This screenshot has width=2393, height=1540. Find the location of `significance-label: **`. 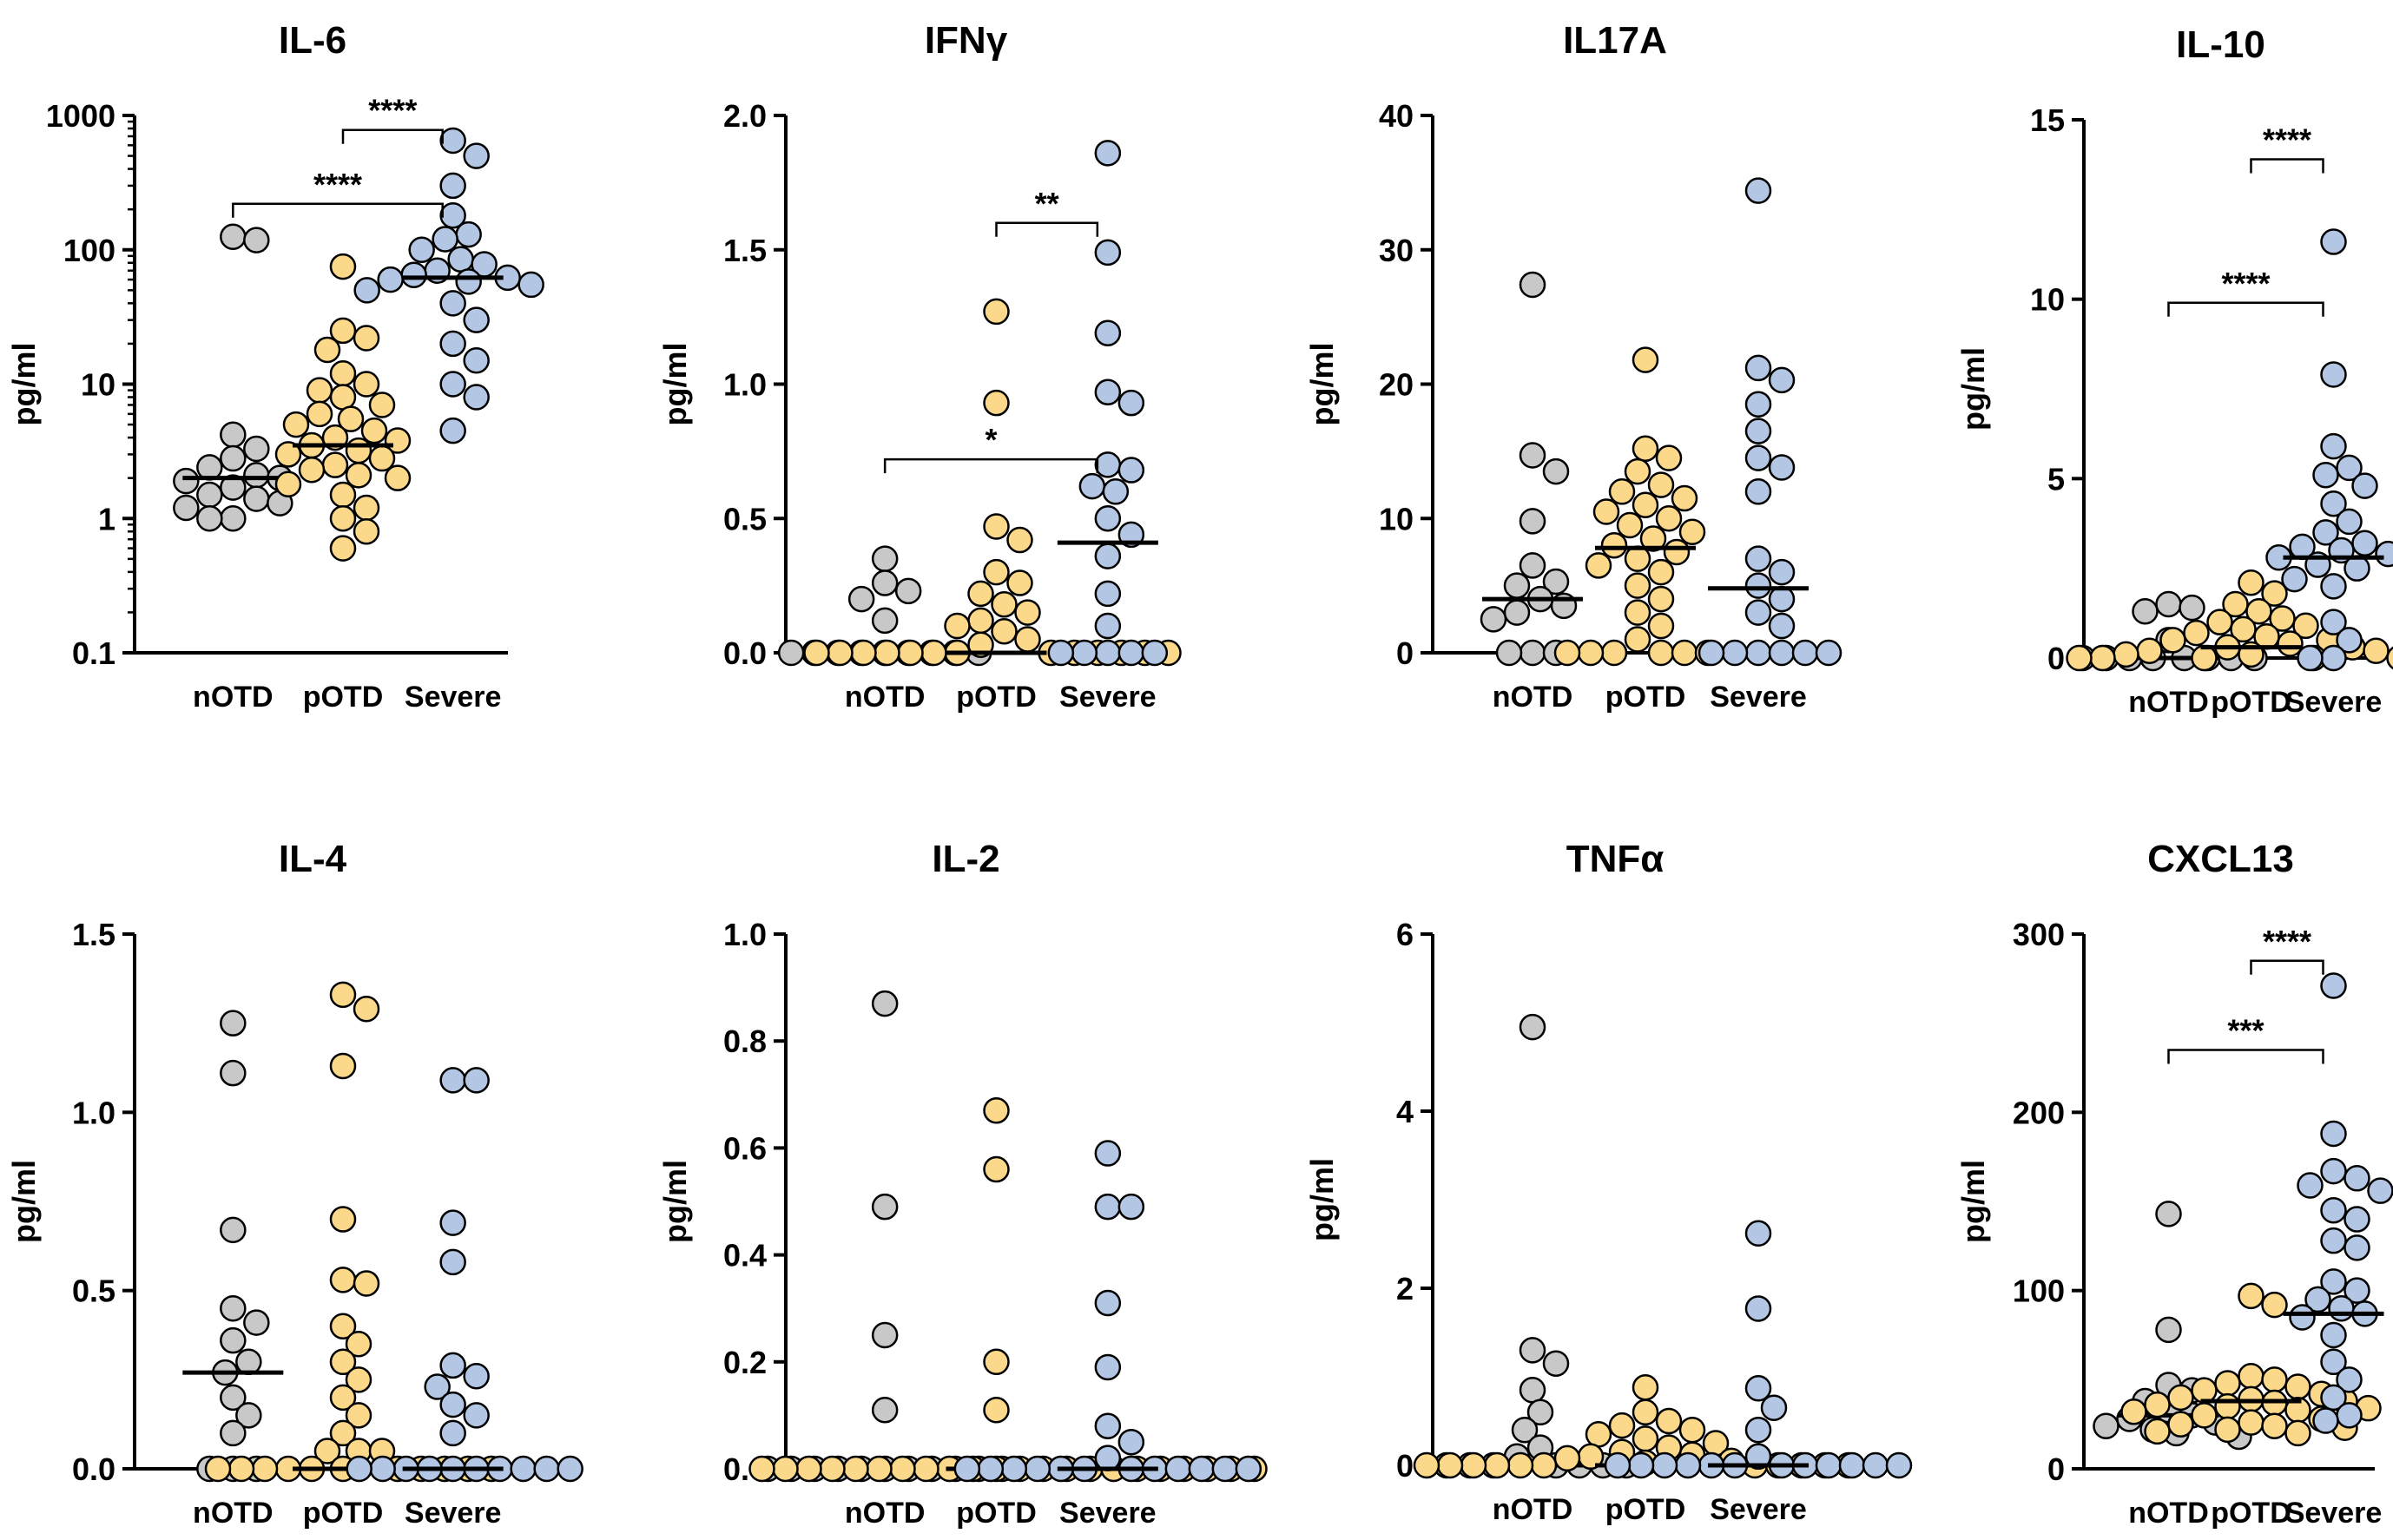

significance-label: ** is located at coordinates (1047, 204).